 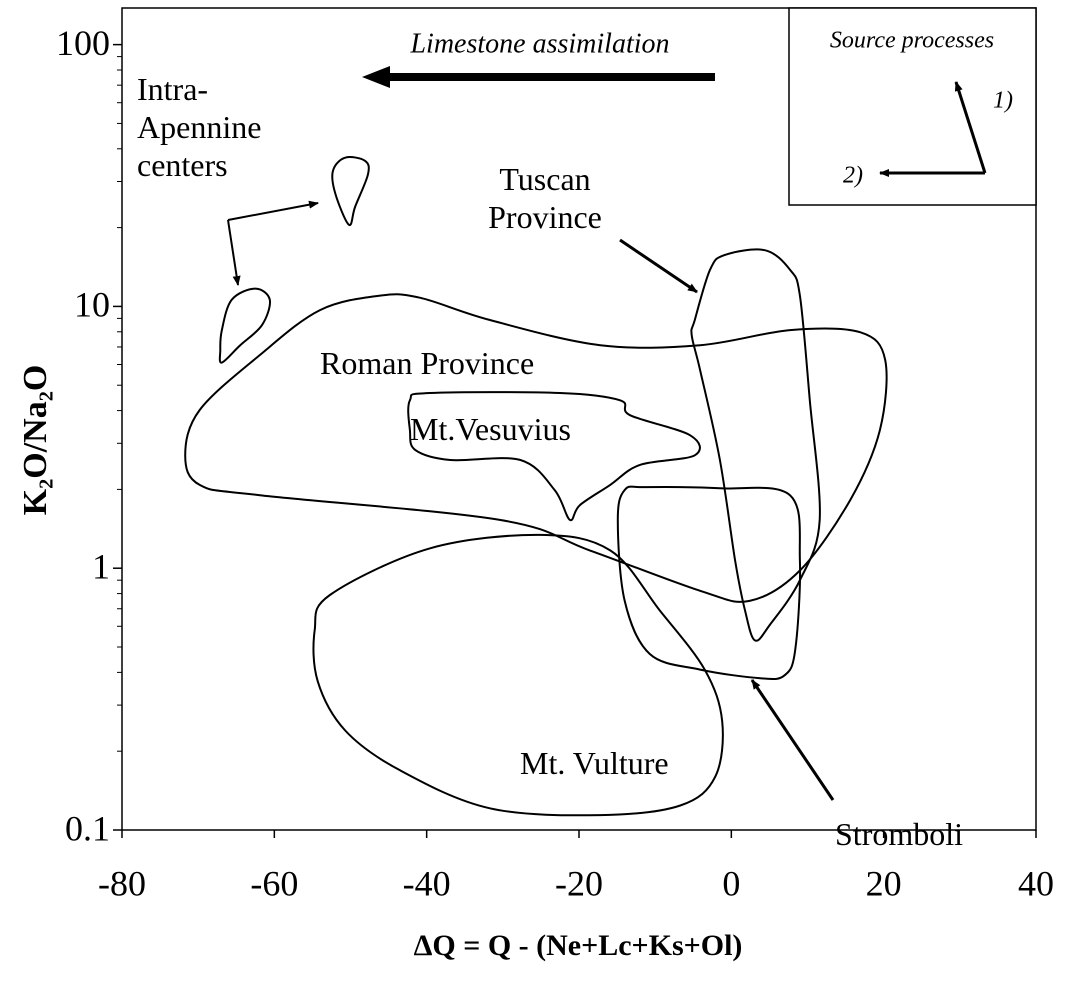 I want to click on y-axis-title: K₂O/Na₂O, so click(x=35, y=440).